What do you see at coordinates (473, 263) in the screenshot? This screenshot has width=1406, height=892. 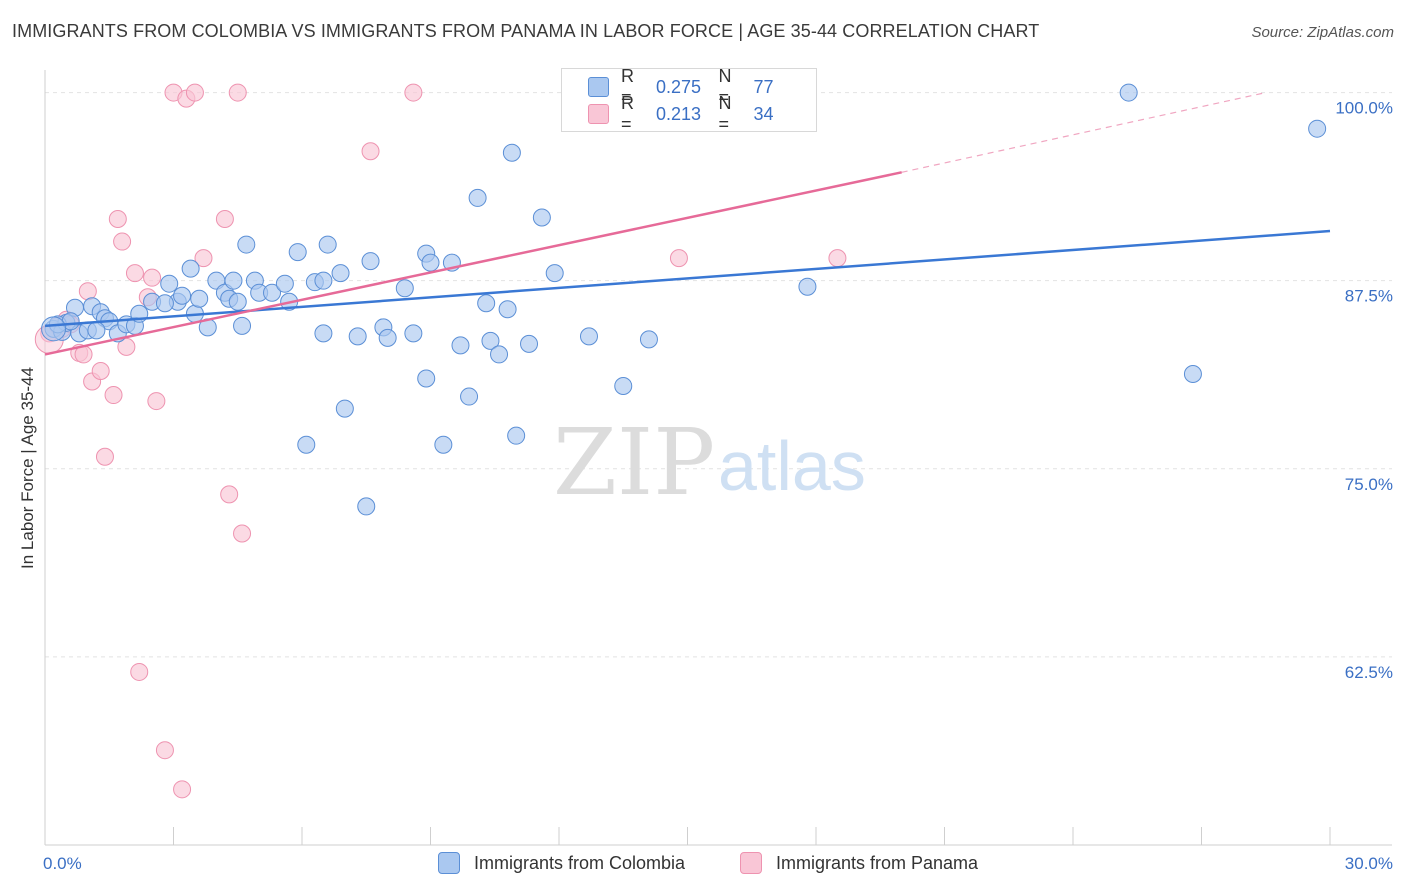 I see `panama-trend-line` at bounding box center [473, 263].